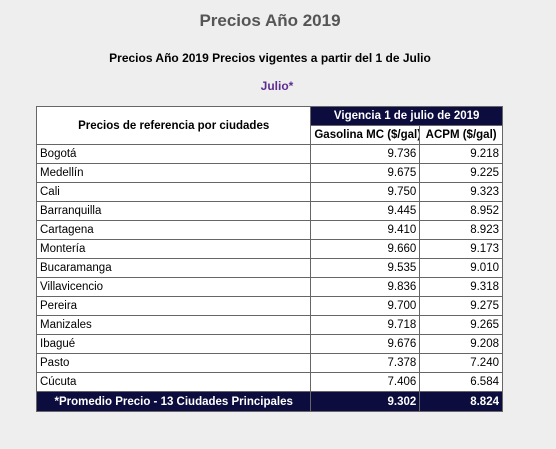  I want to click on acpm-price-cell: 8.952, so click(461, 211).